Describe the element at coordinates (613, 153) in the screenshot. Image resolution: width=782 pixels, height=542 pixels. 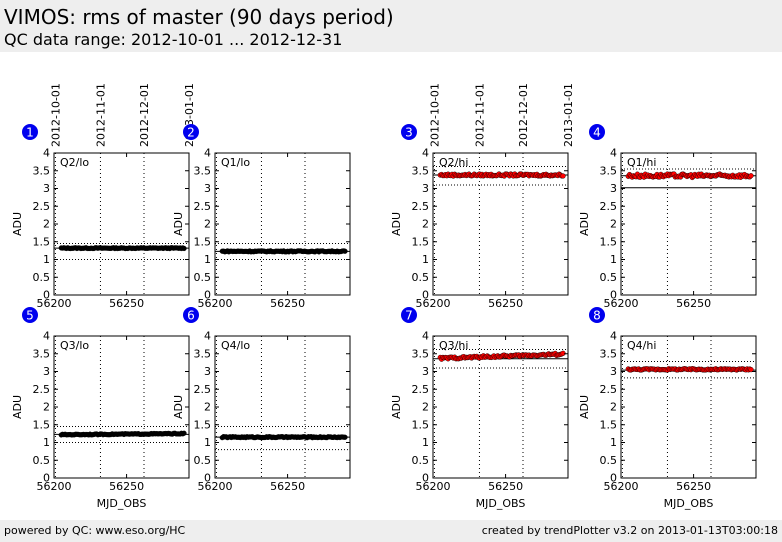
I see `panel-4-ytick-label-8: 4` at that location.